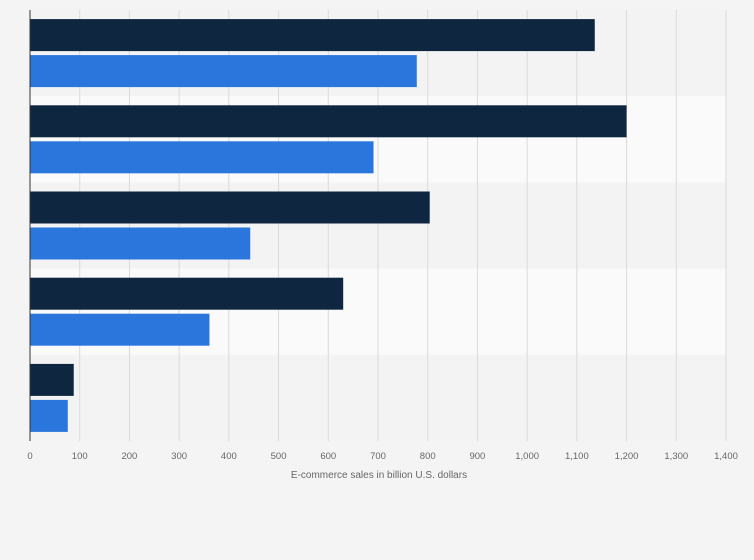 Image resolution: width=754 pixels, height=560 pixels. I want to click on x-tick-label: 1,100, so click(577, 456).